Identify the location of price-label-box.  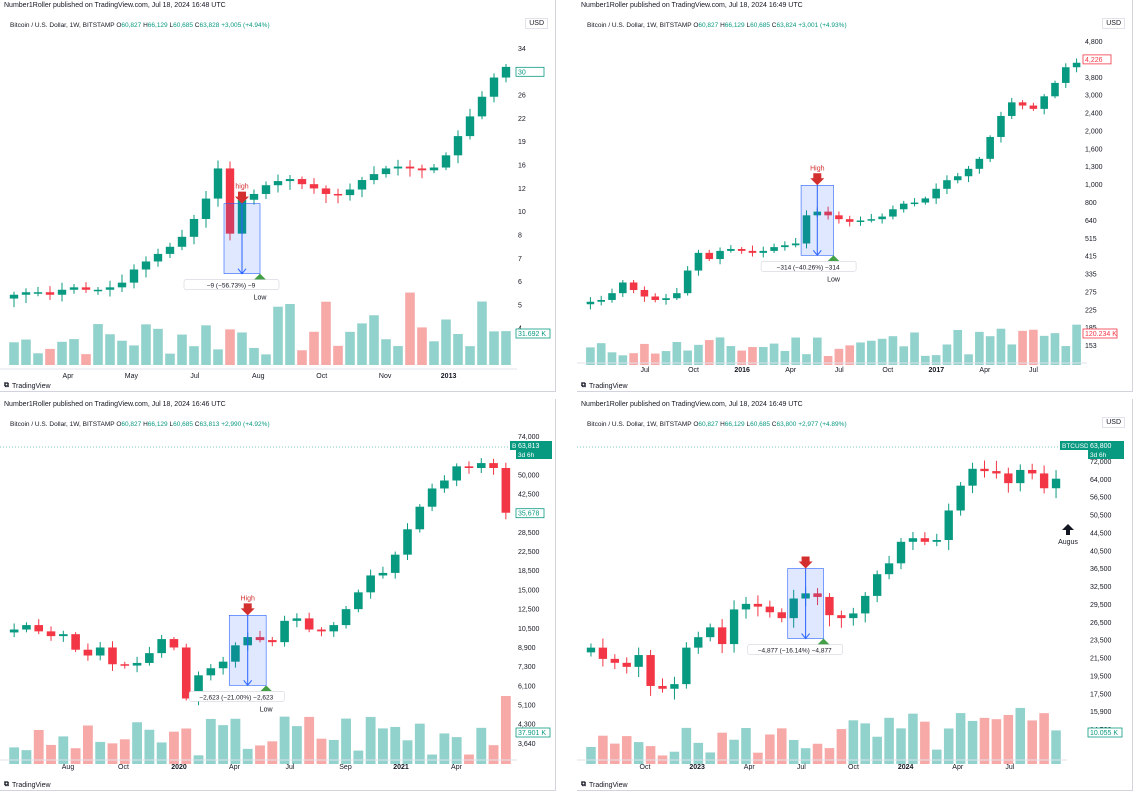
(530, 71).